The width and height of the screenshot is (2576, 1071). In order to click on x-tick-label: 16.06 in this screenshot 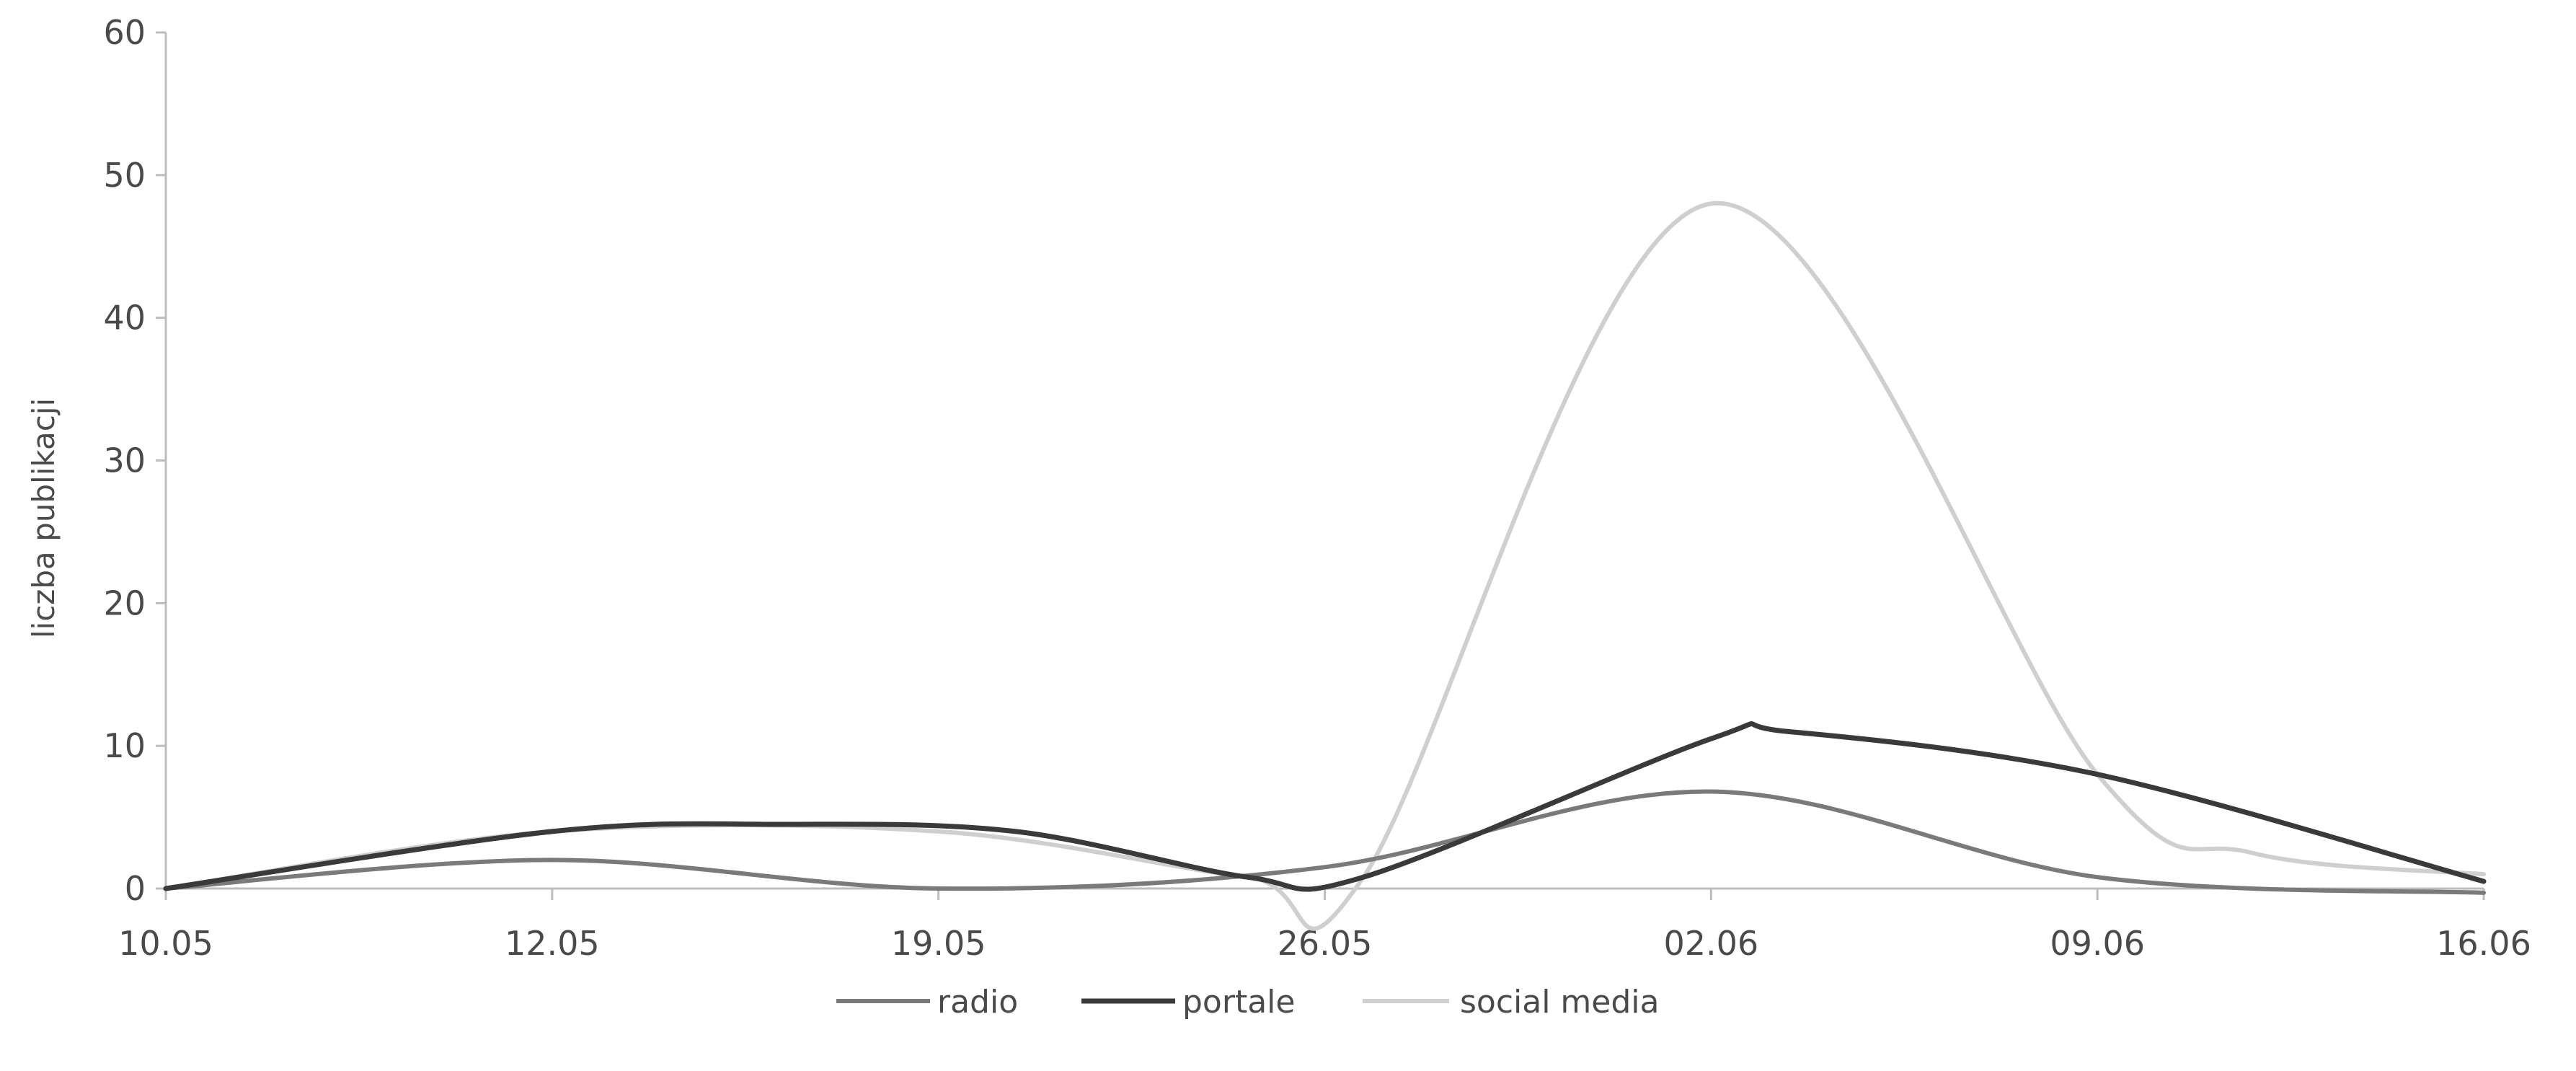, I will do `click(2483, 943)`.